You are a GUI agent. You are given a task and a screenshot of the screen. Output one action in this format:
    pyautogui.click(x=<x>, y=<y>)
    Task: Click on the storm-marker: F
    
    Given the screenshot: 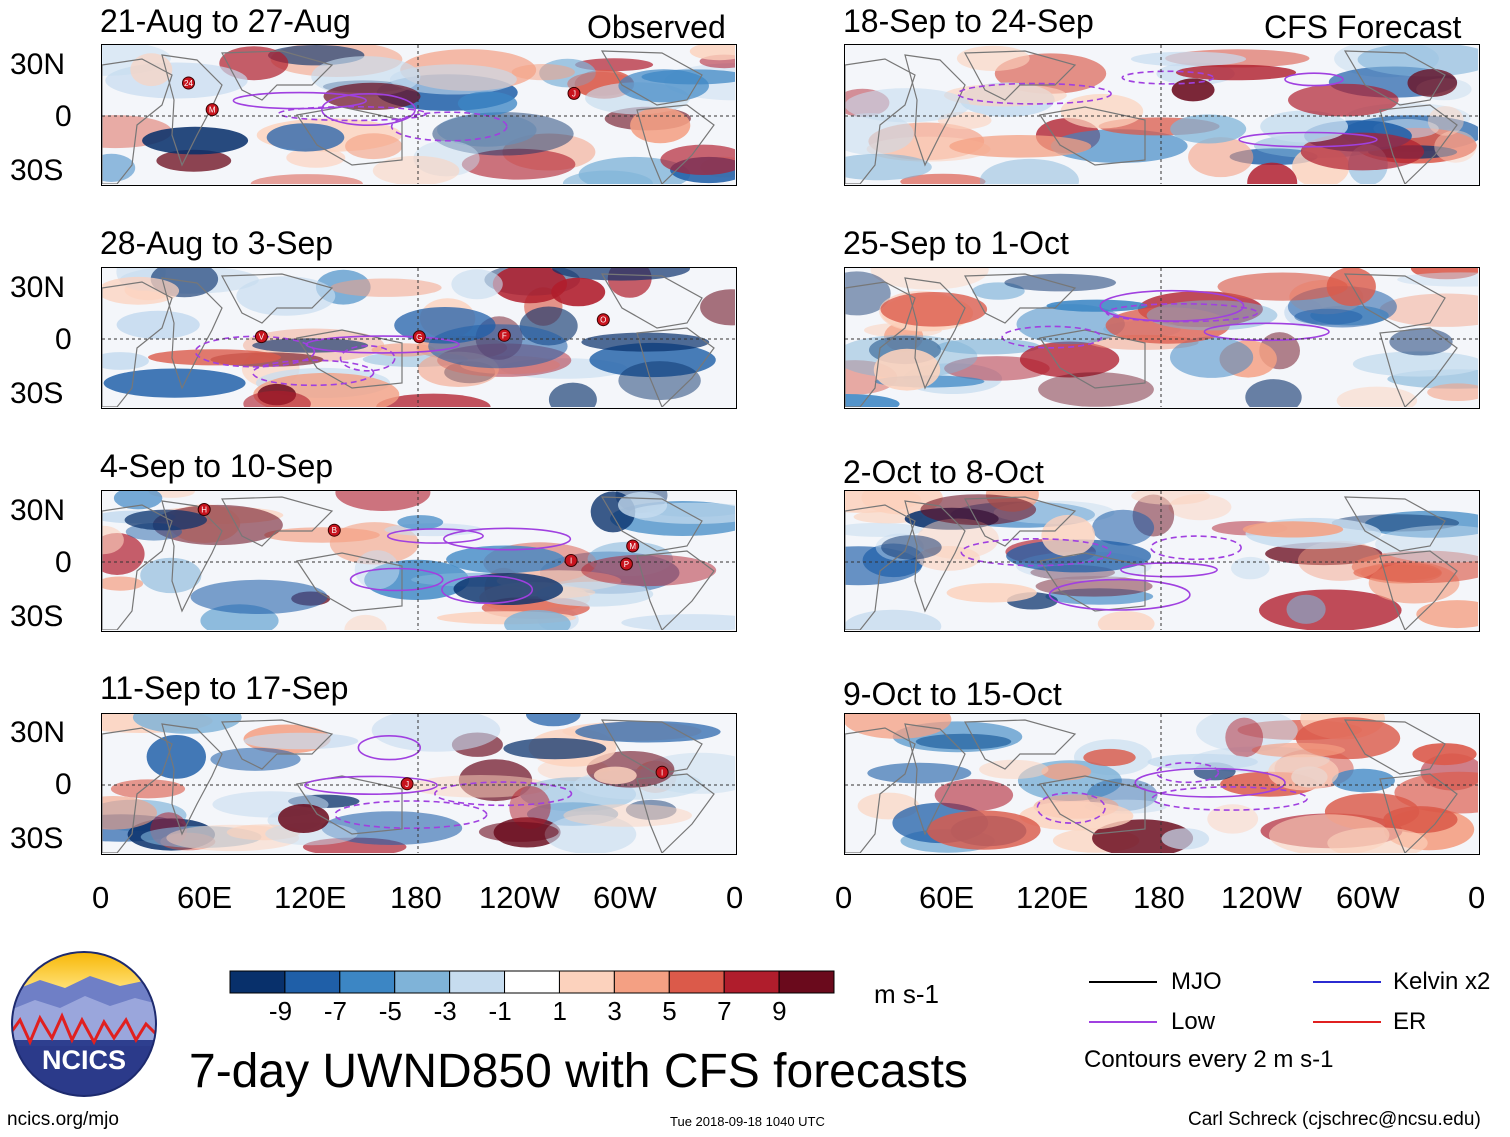 What is the action you would take?
    pyautogui.click(x=504, y=335)
    